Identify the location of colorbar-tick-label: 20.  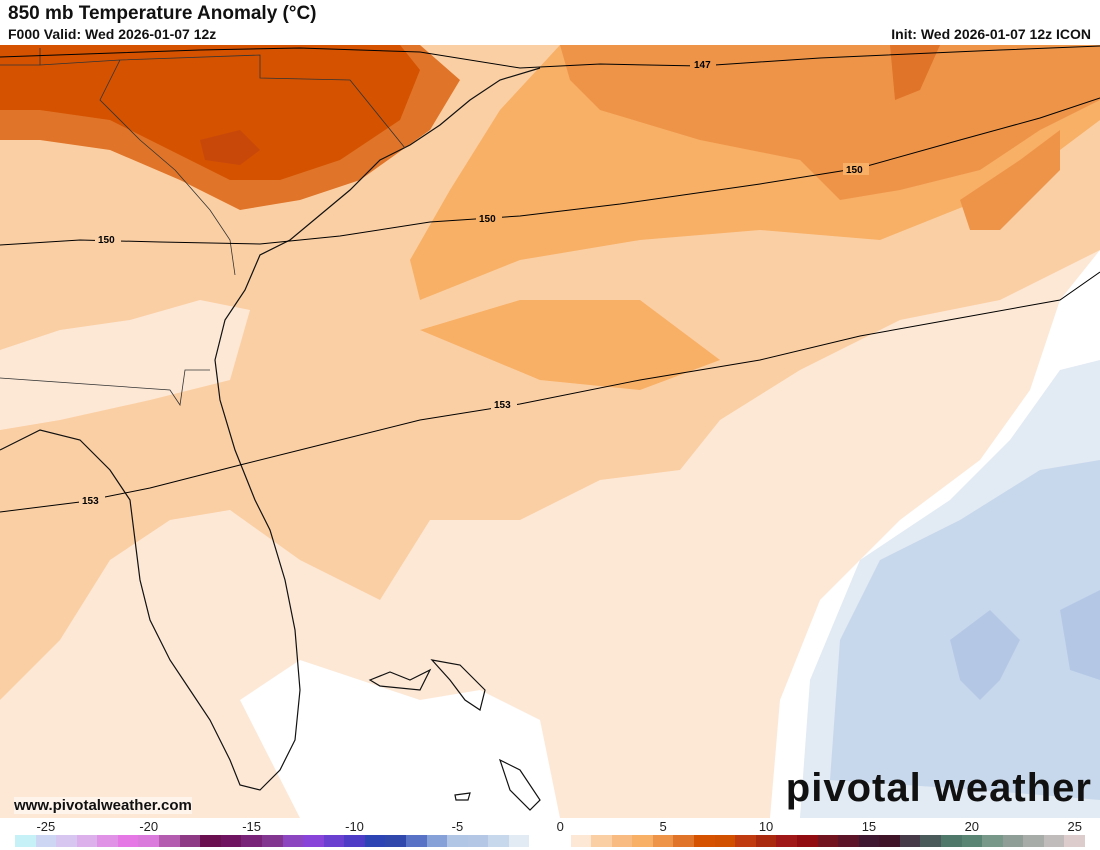
(972, 826).